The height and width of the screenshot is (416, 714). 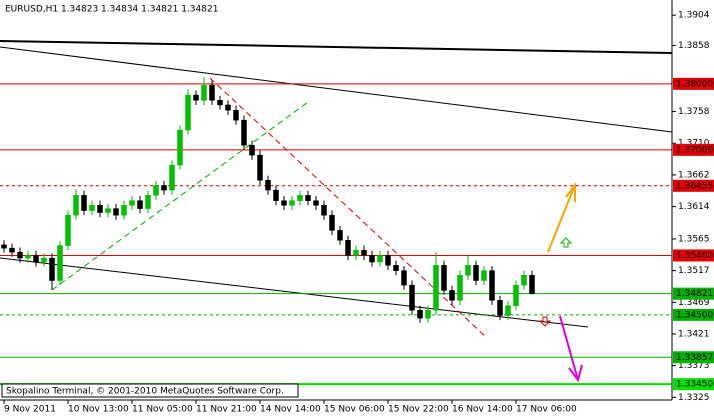 I want to click on down-arrow-icon, so click(x=545, y=321).